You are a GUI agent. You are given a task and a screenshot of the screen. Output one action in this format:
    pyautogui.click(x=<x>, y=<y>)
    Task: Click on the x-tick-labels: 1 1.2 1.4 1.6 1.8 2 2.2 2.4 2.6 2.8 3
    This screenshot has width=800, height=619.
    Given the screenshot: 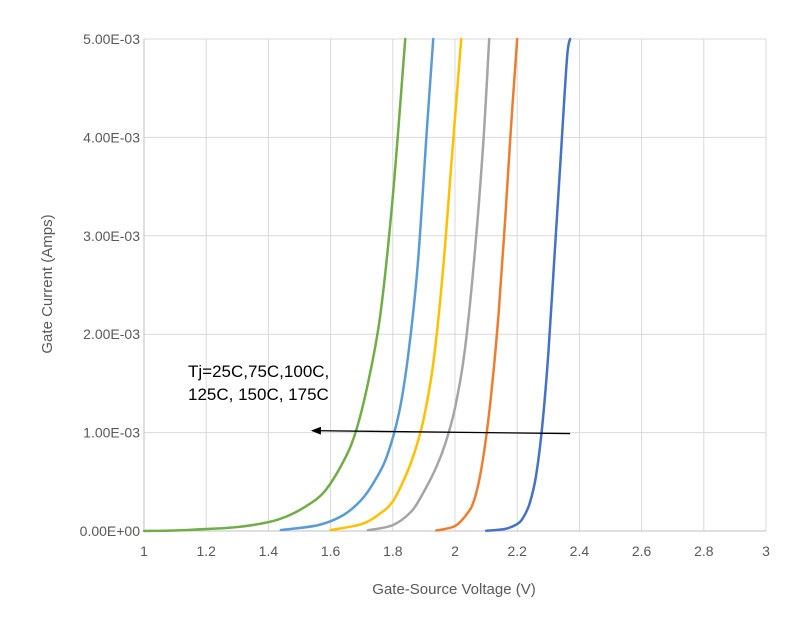 What is the action you would take?
    pyautogui.click(x=455, y=551)
    